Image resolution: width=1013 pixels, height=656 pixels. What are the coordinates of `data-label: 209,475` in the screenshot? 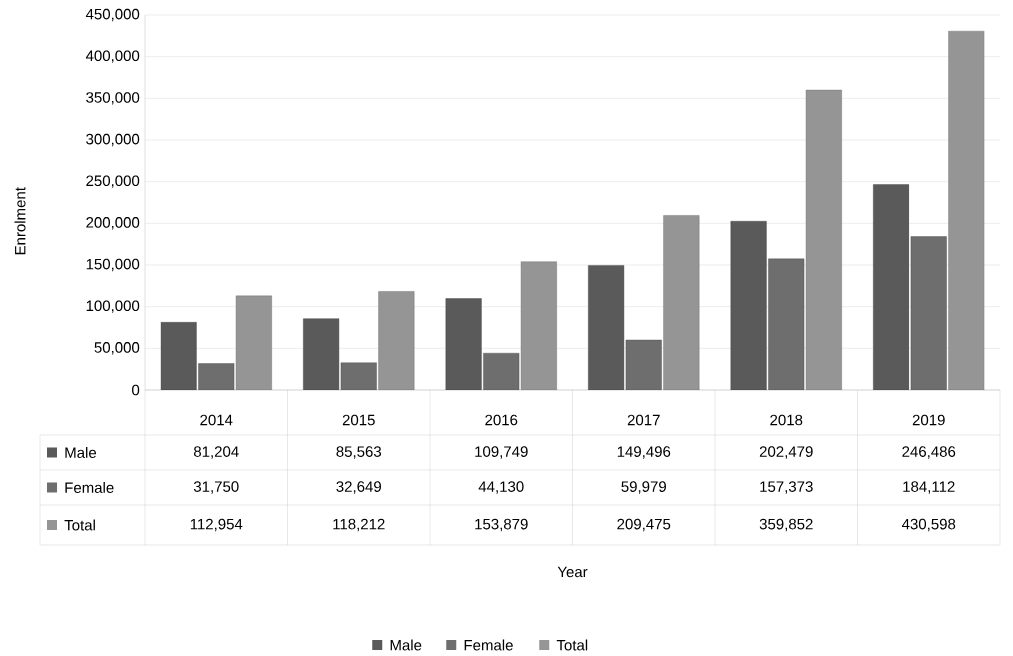 It's located at (644, 525).